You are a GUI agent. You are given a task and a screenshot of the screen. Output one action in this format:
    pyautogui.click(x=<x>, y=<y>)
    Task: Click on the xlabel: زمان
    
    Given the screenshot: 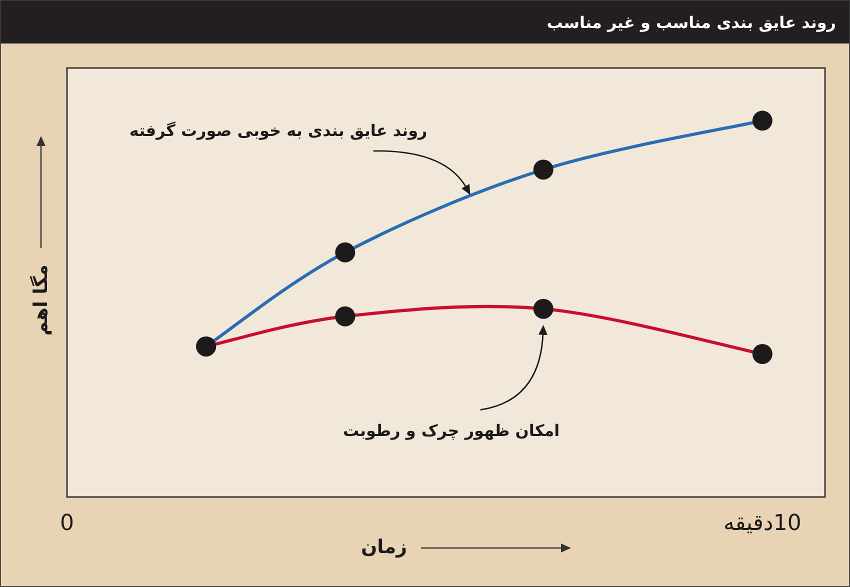 What is the action you would take?
    pyautogui.click(x=384, y=547)
    